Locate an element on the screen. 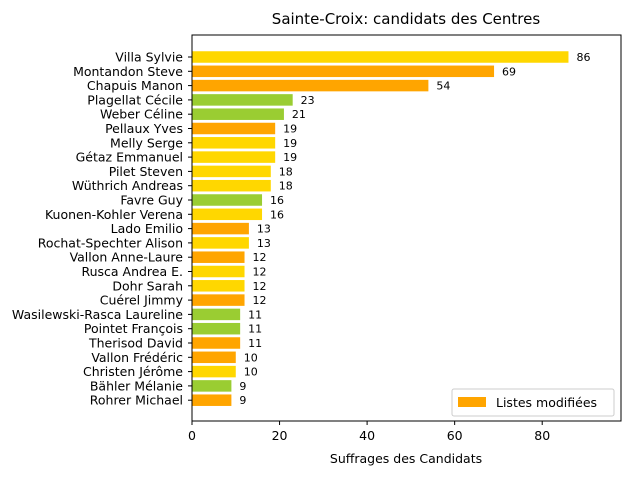 This screenshot has height=480, width=640. category-label: Montandon Steve is located at coordinates (128, 71).